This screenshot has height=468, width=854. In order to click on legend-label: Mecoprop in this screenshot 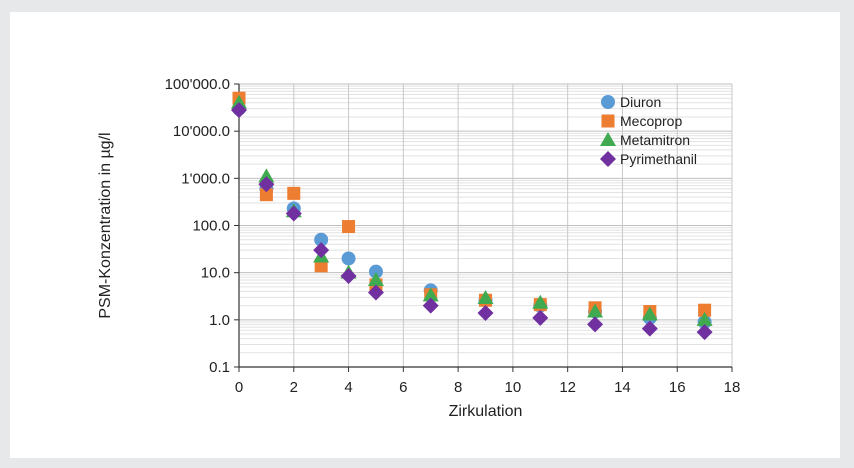, I will do `click(651, 121)`.